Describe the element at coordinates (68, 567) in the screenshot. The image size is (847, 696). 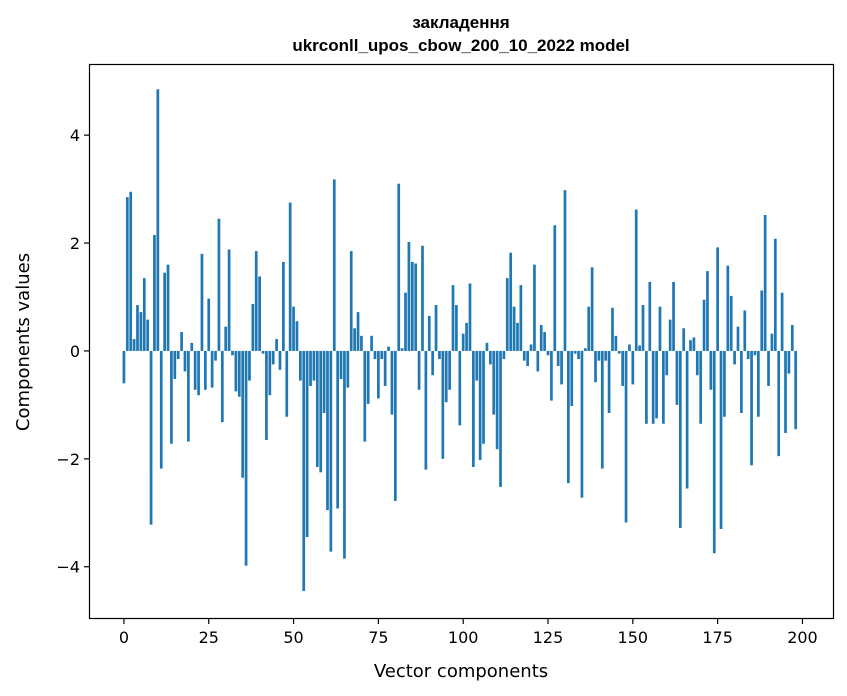
I see `y-tick-label: −4` at that location.